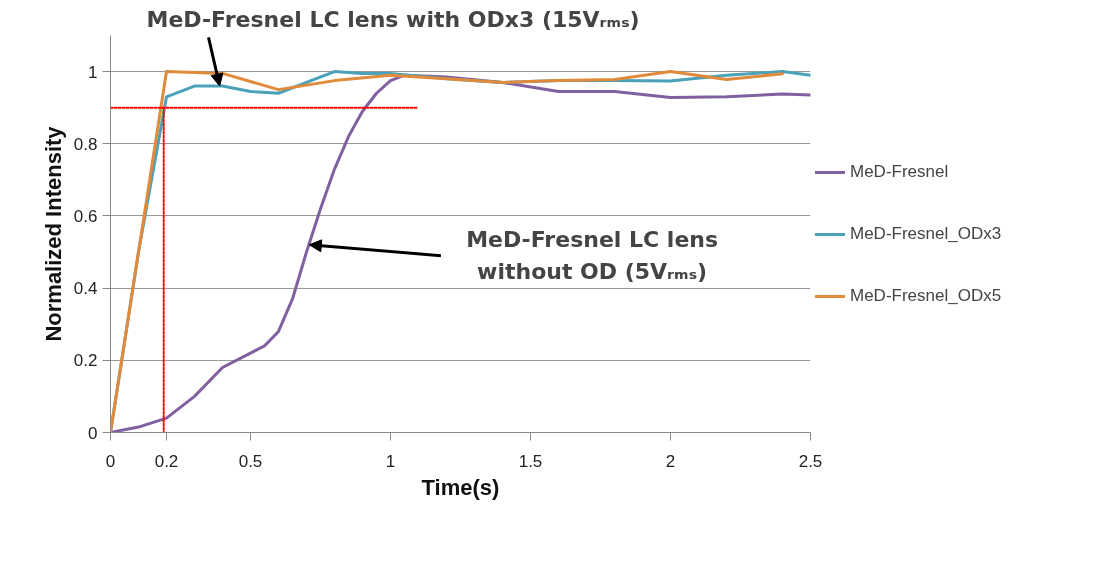 The width and height of the screenshot is (1109, 563). I want to click on y-tick-label: 0.6, so click(85, 216).